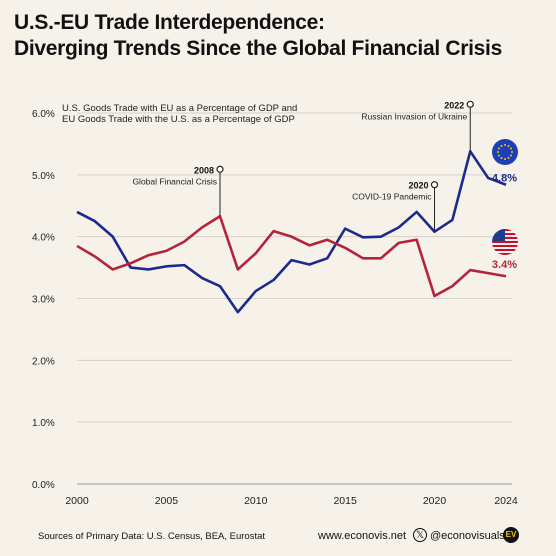  Describe the element at coordinates (174, 181) in the screenshot. I see `annotation-text: Global Financial Crisis` at that location.